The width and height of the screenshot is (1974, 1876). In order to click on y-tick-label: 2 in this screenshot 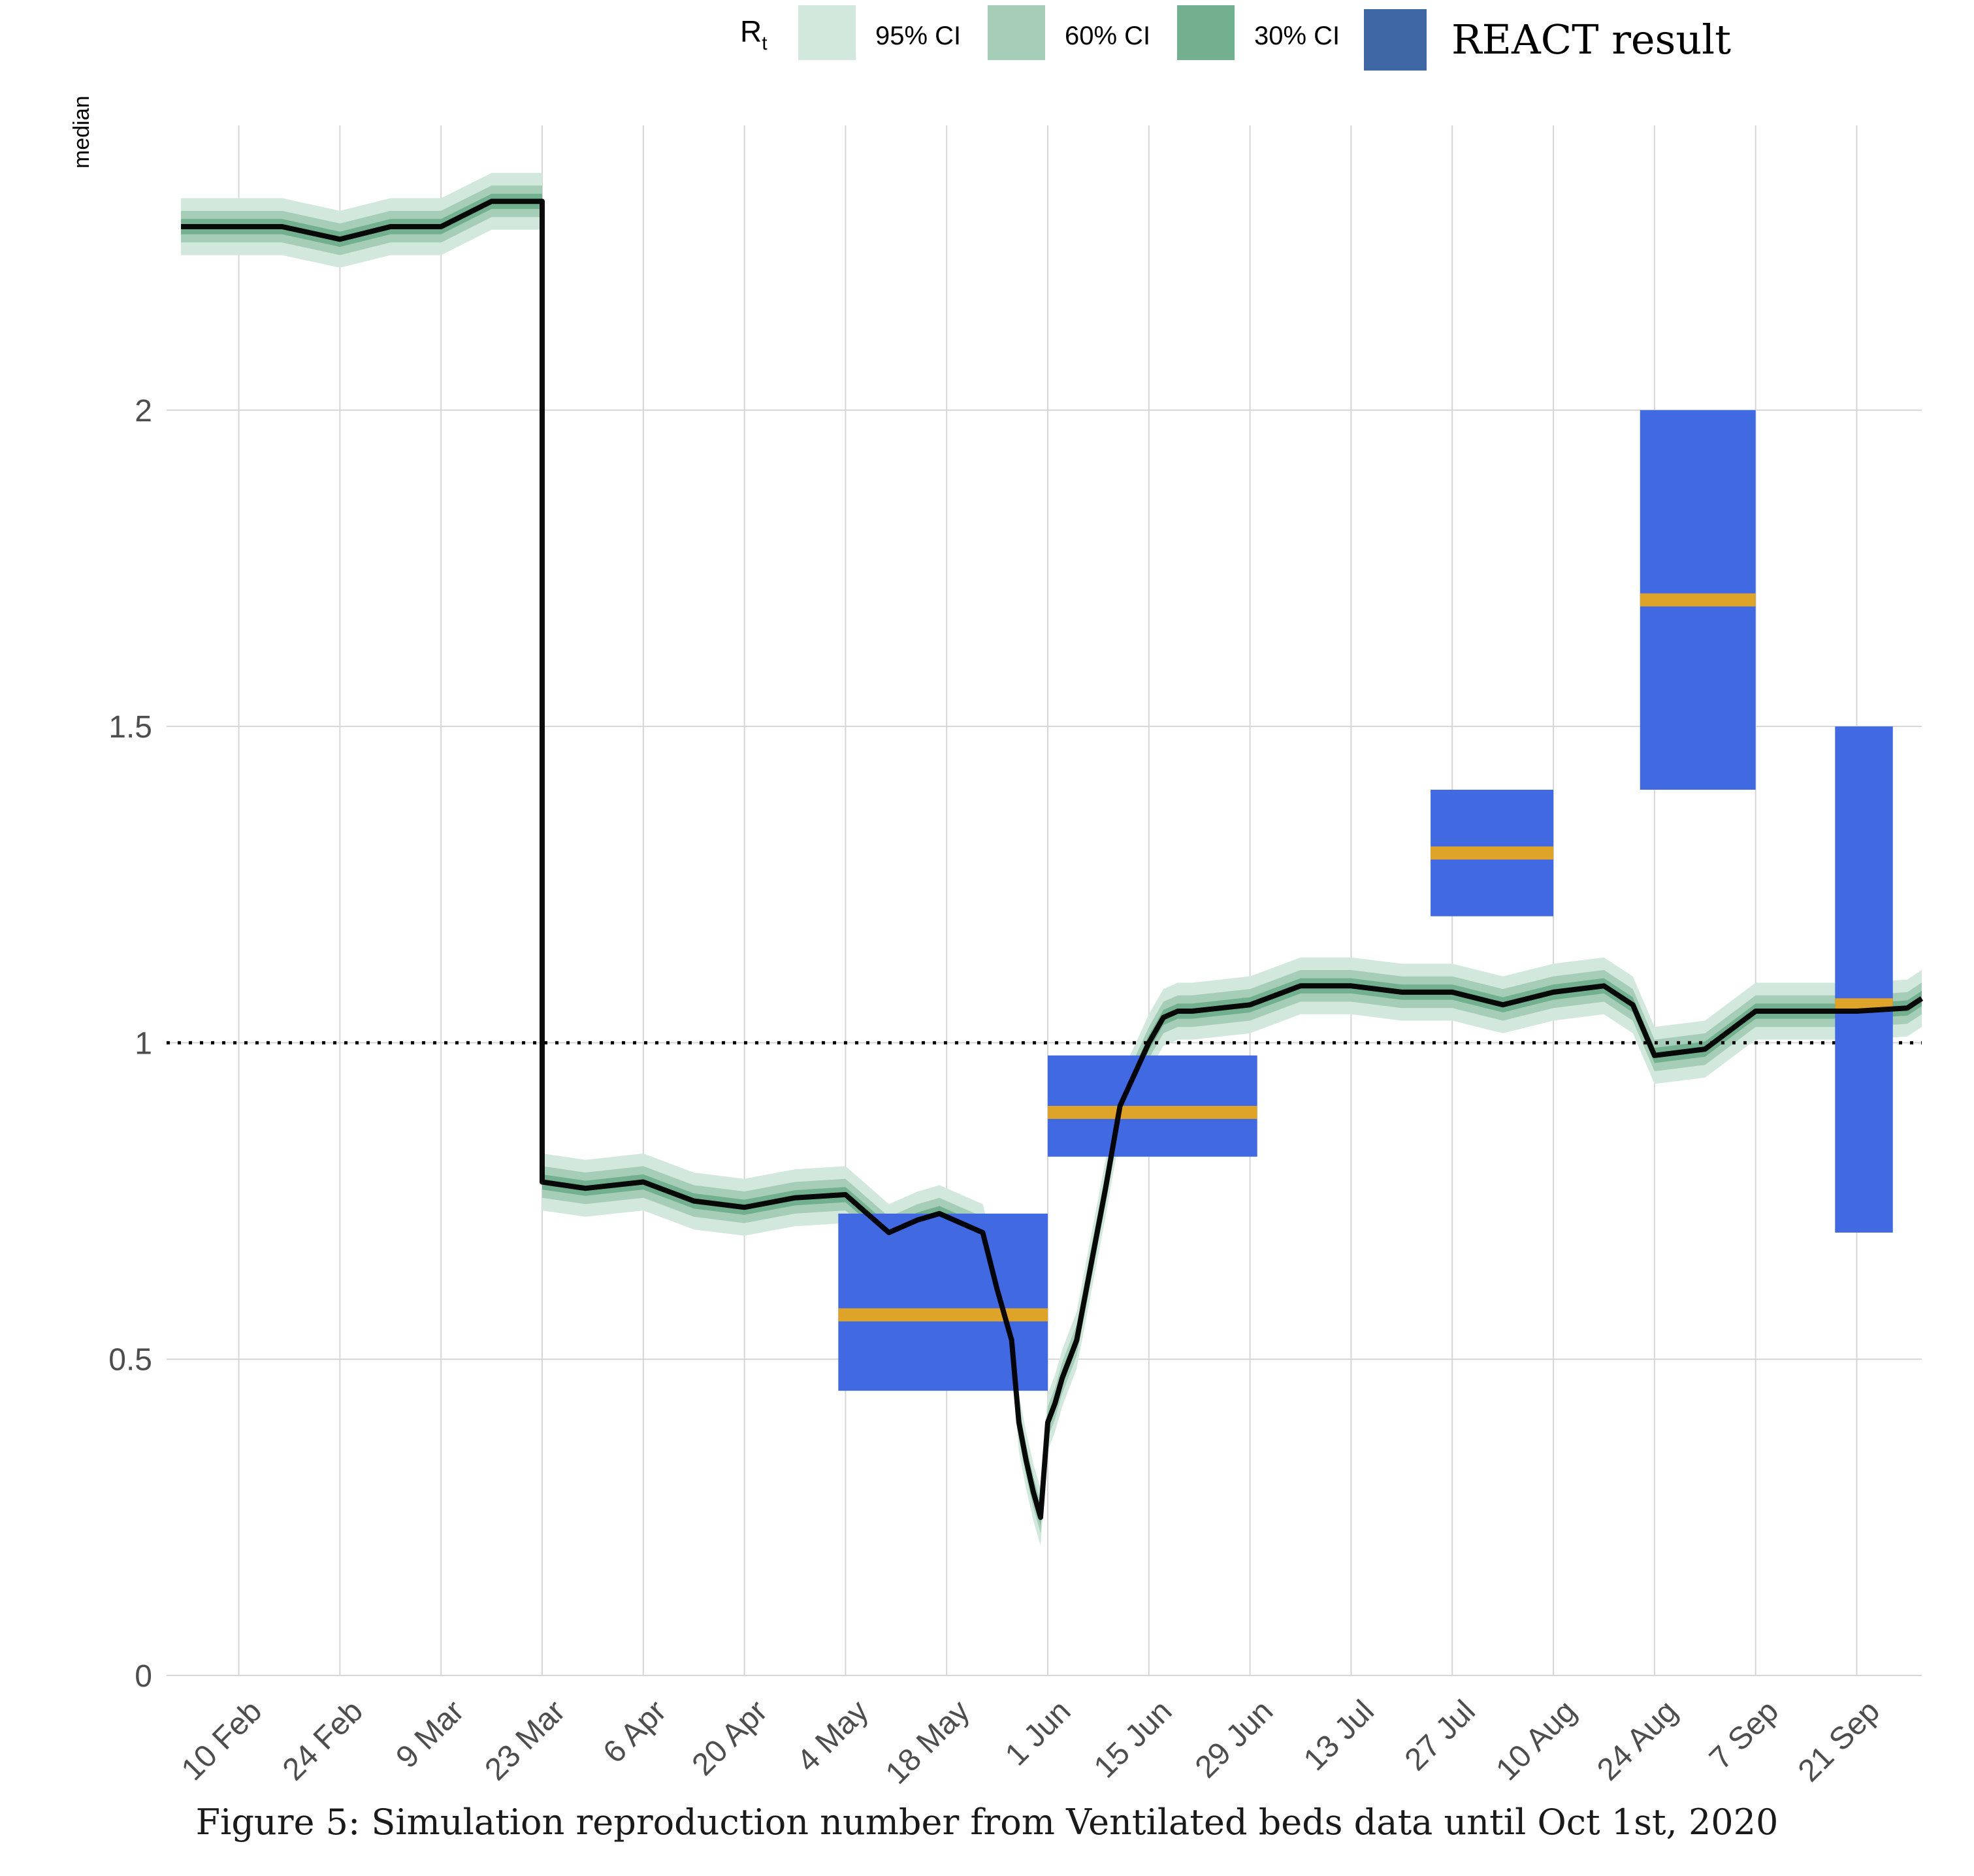, I will do `click(143, 411)`.